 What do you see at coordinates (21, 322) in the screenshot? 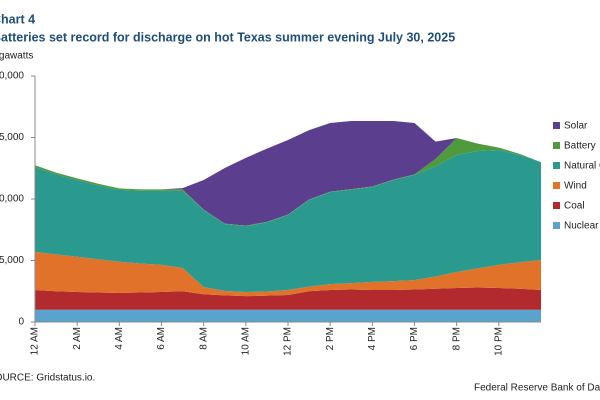
I see `y-tick-label: 0` at bounding box center [21, 322].